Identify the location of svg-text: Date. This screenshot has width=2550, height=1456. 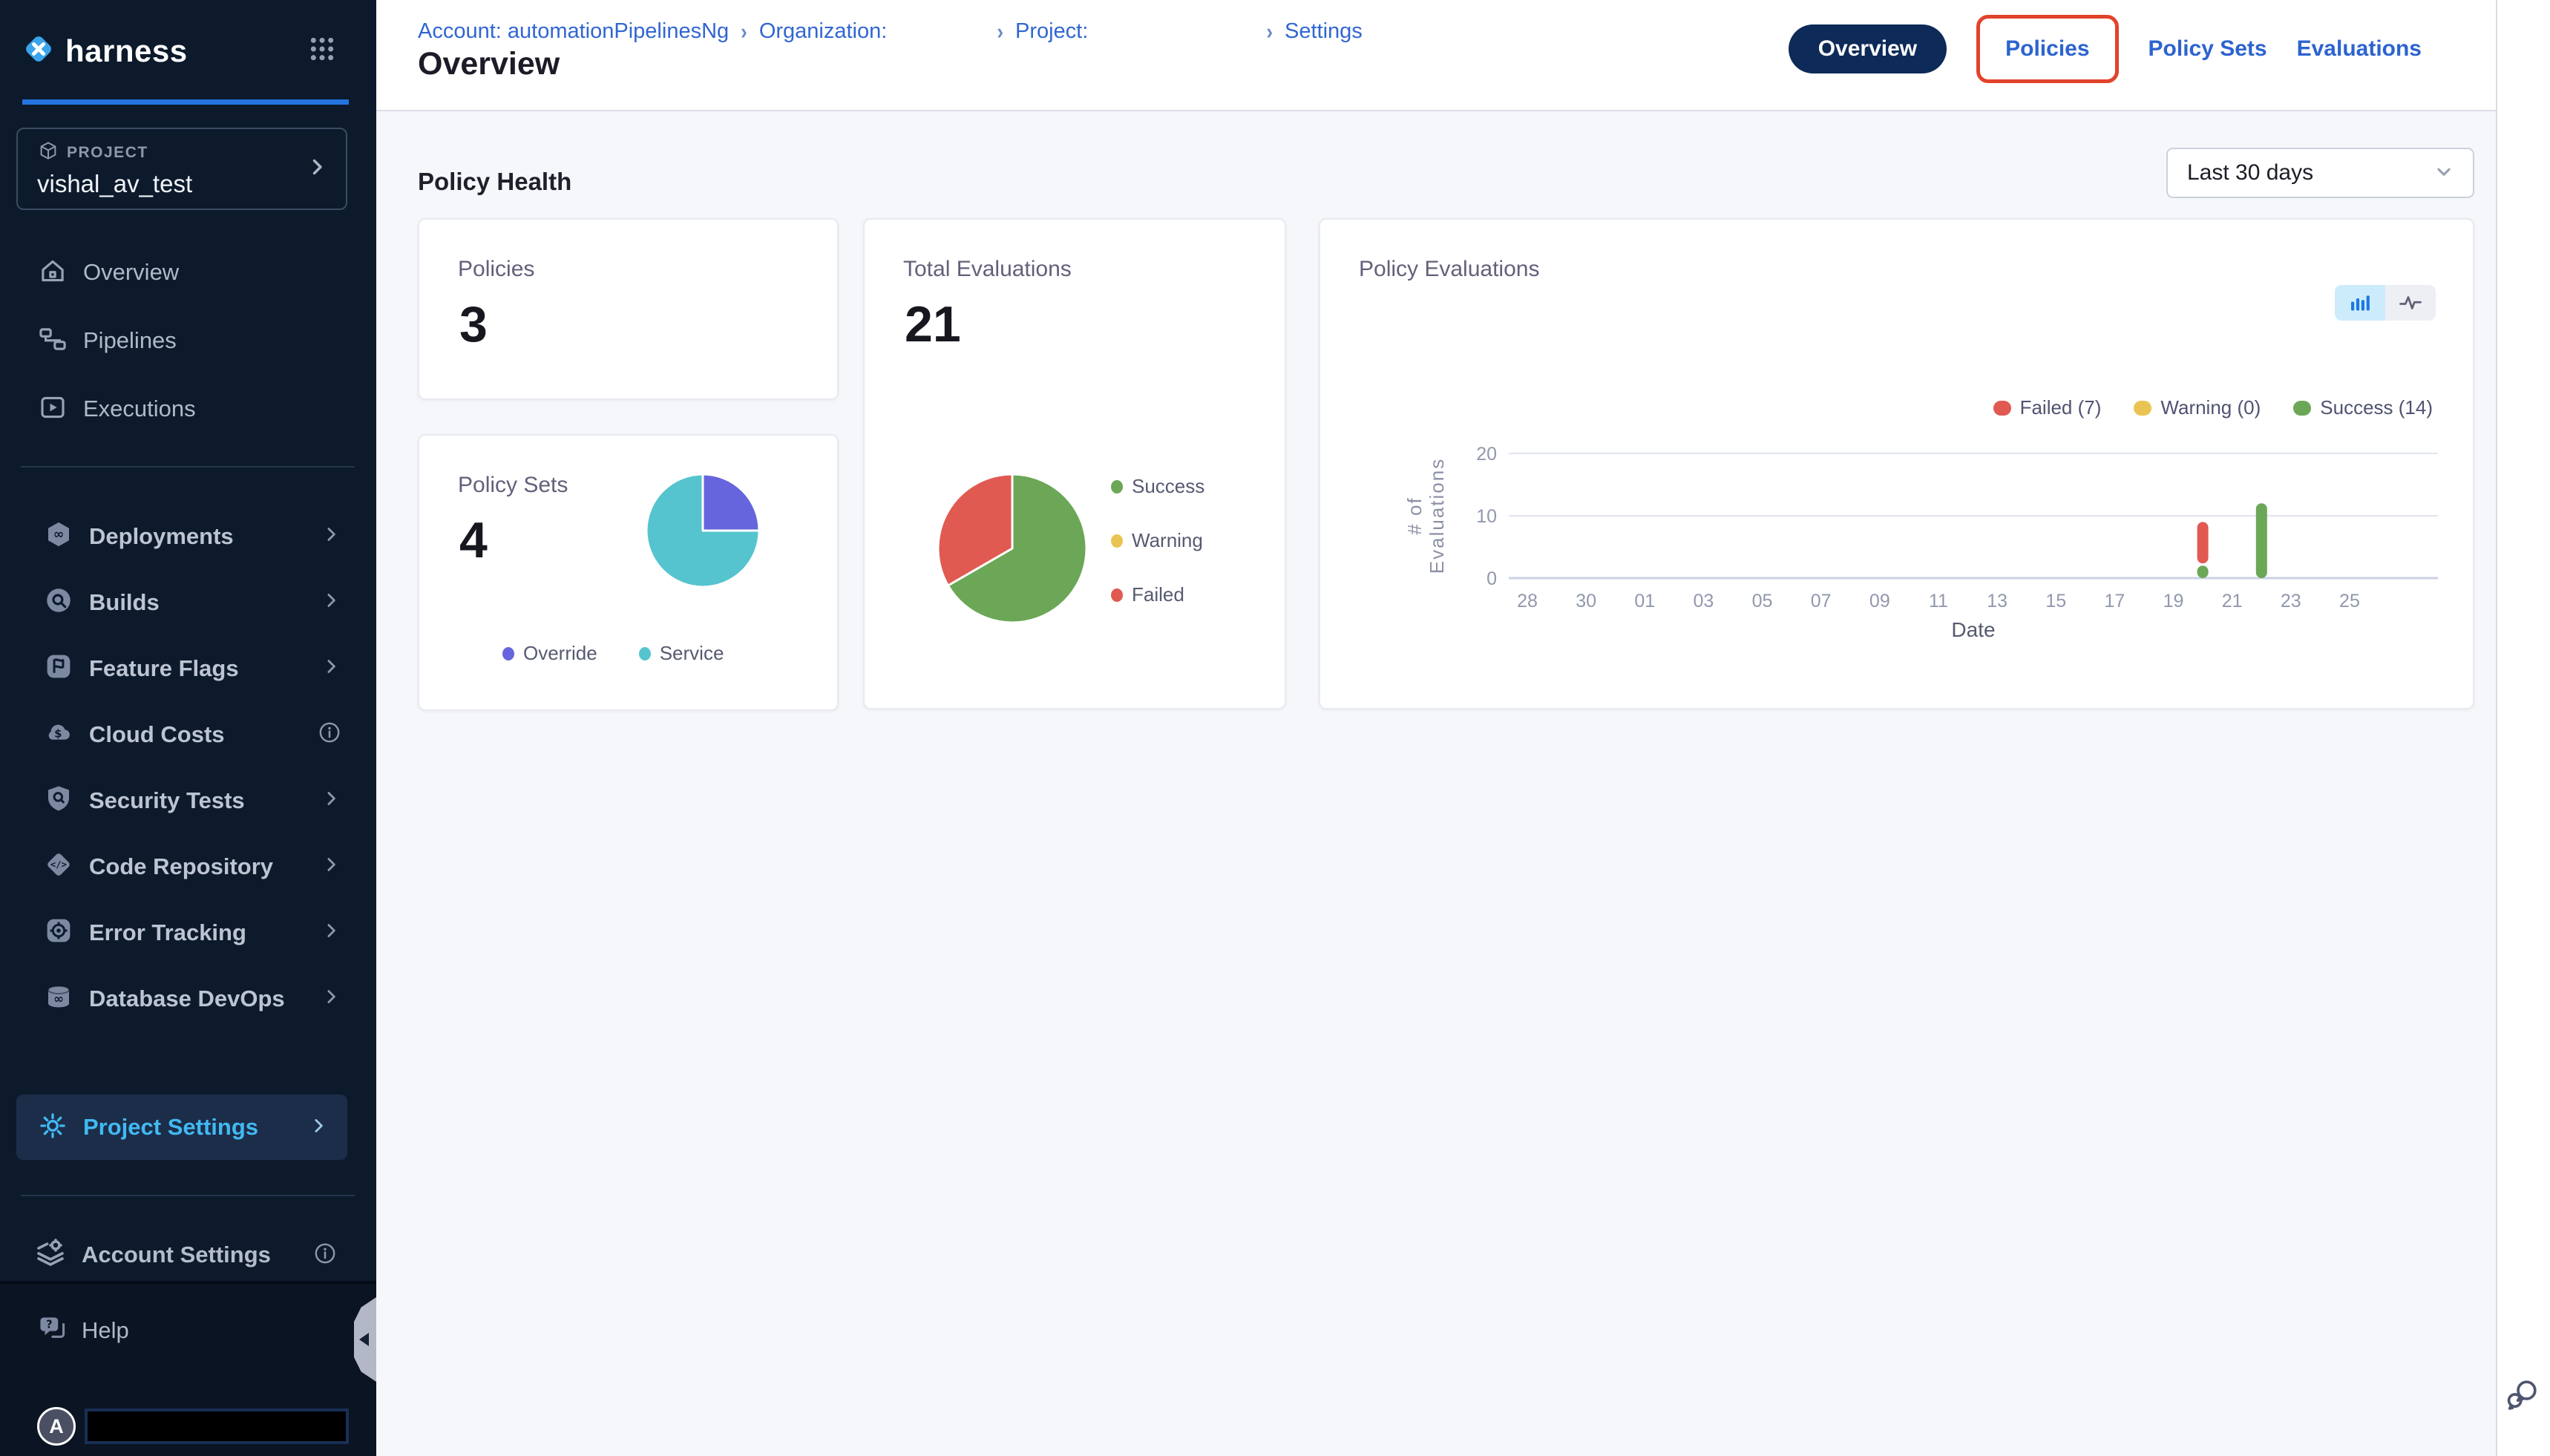
(1973, 630).